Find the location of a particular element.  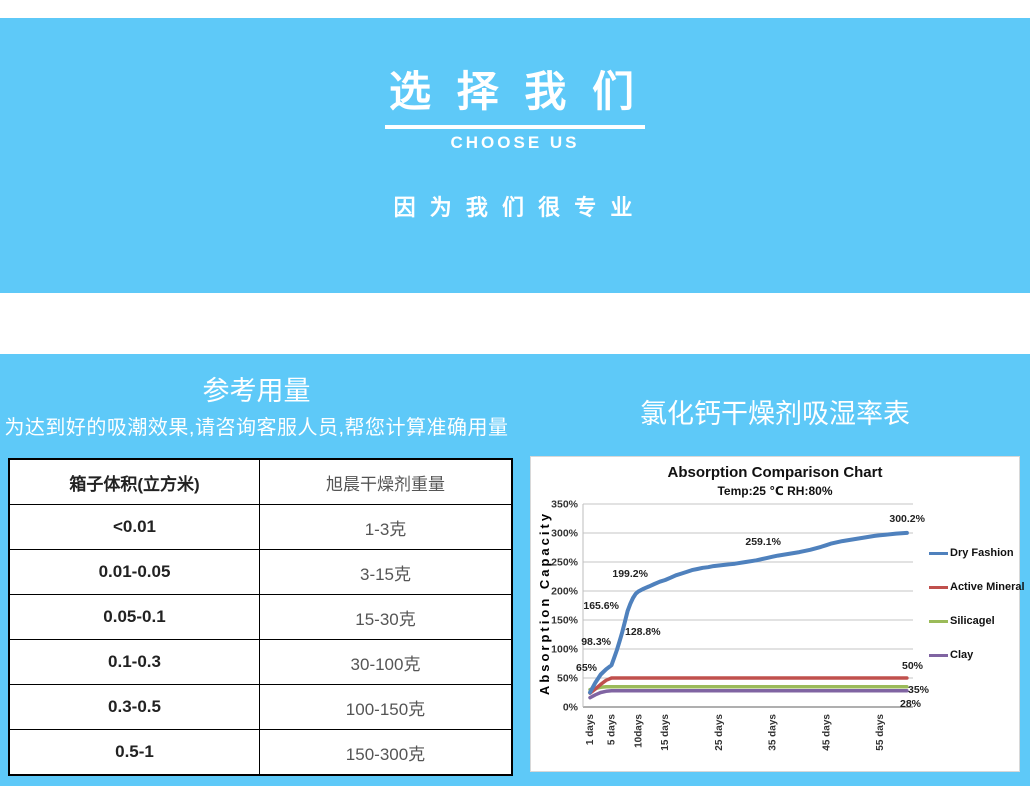

cell-desiccant-weight: 1-3克 is located at coordinates (386, 527).